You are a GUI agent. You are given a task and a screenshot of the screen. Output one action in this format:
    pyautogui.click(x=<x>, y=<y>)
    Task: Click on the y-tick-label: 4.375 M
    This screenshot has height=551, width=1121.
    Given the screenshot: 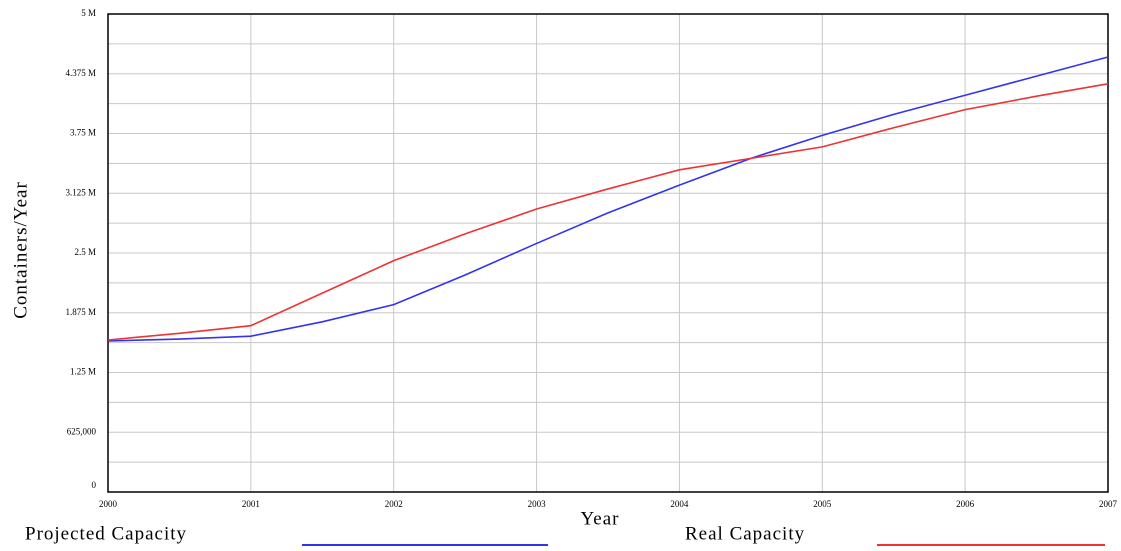 What is the action you would take?
    pyautogui.click(x=80, y=73)
    